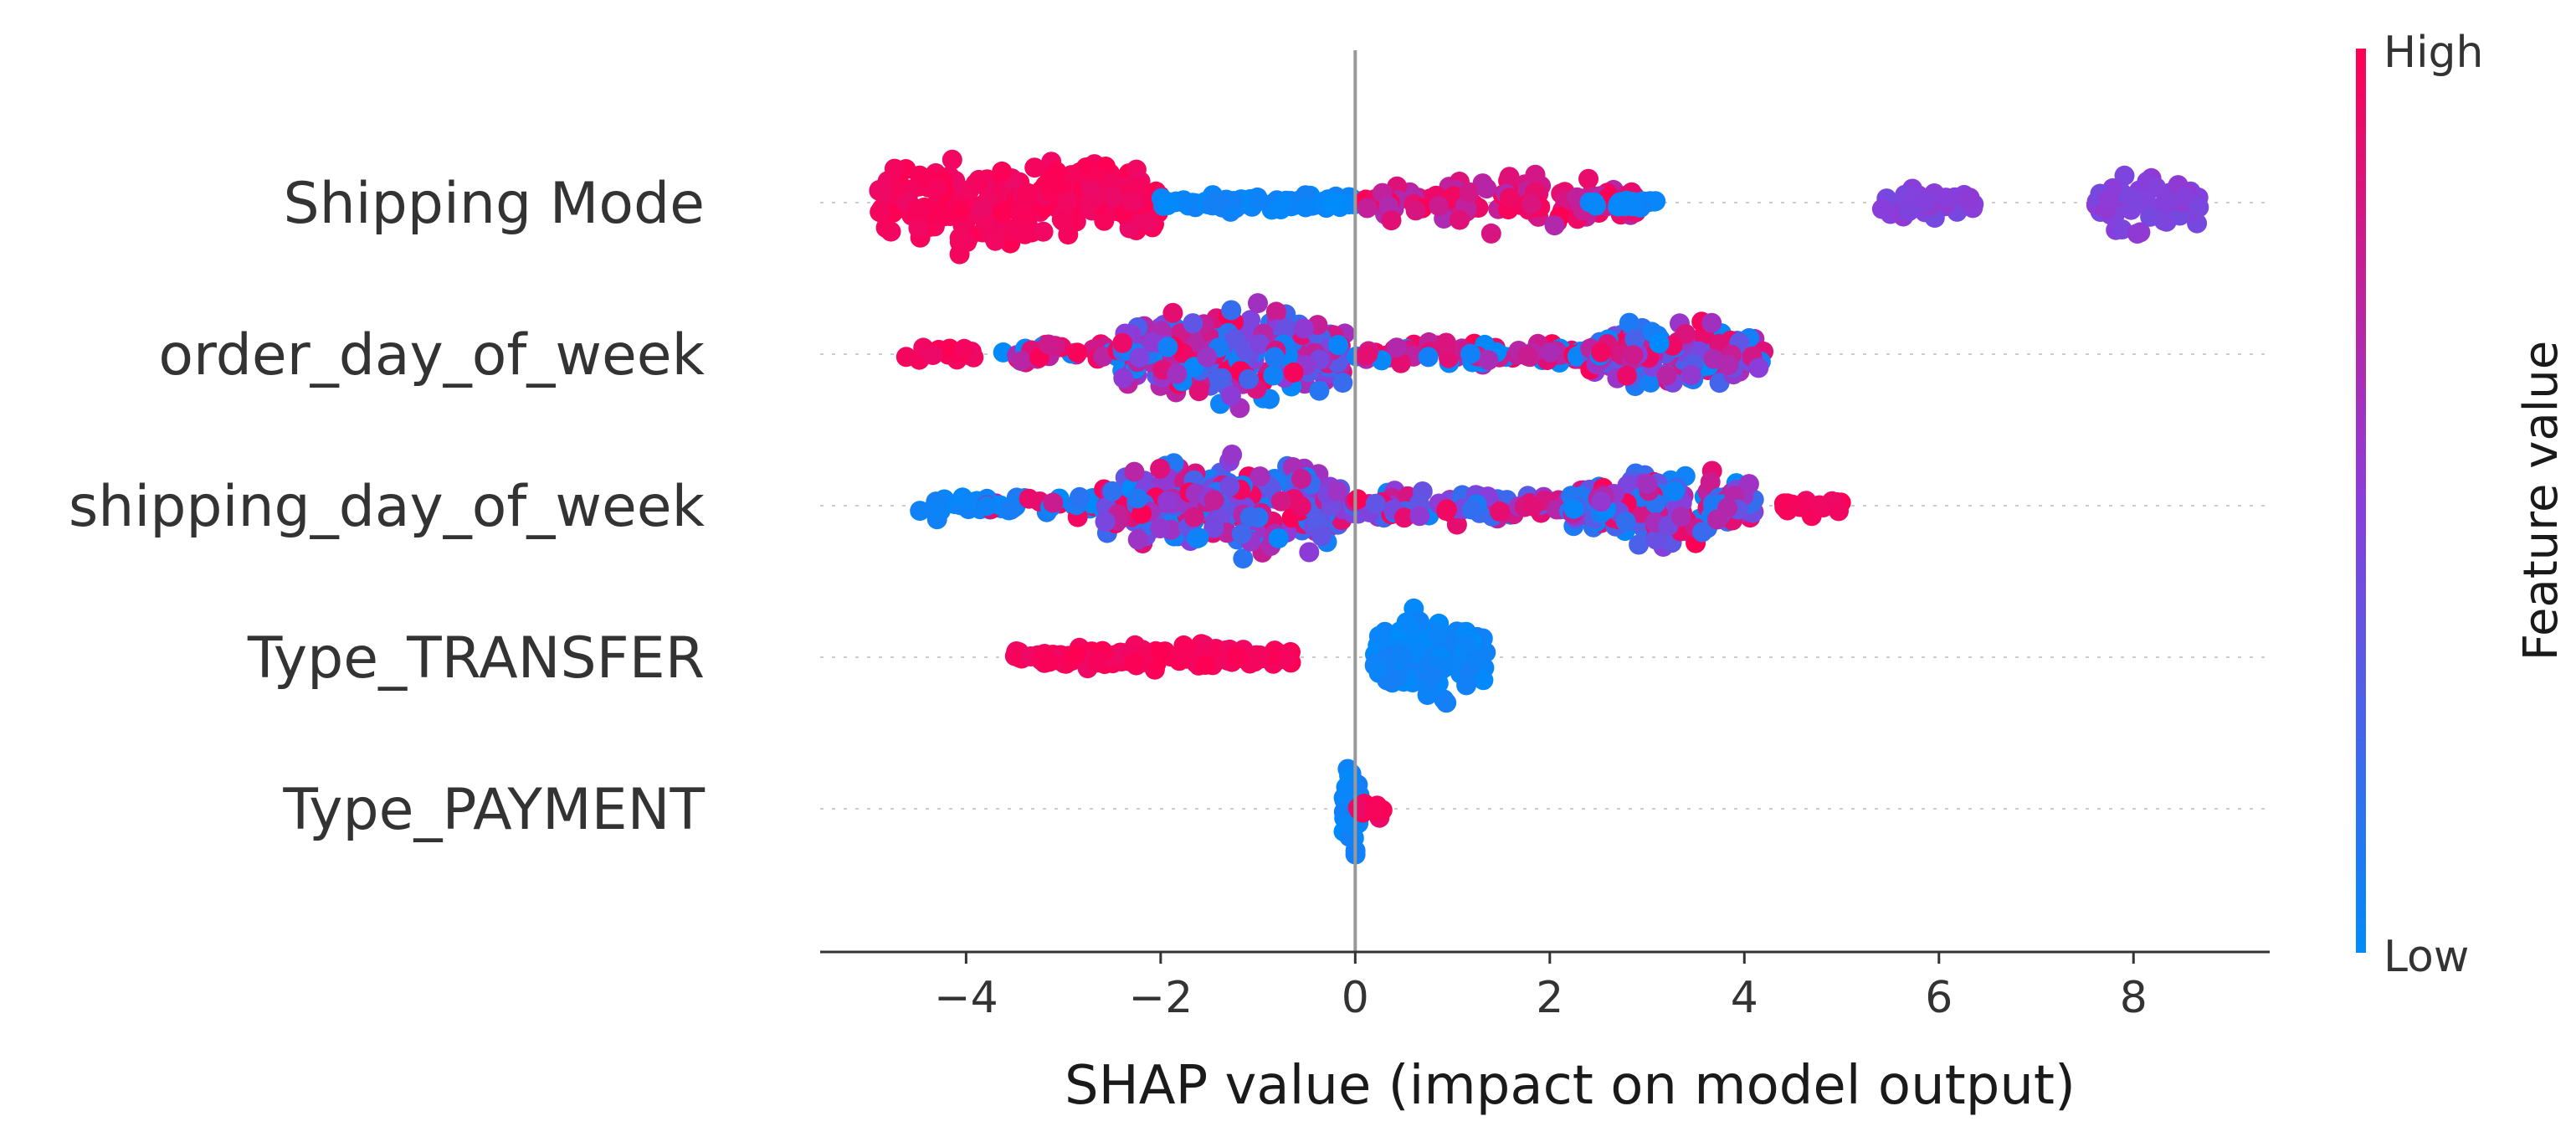  Describe the element at coordinates (431, 355) in the screenshot. I see `feature-label: order_day_of_week` at that location.